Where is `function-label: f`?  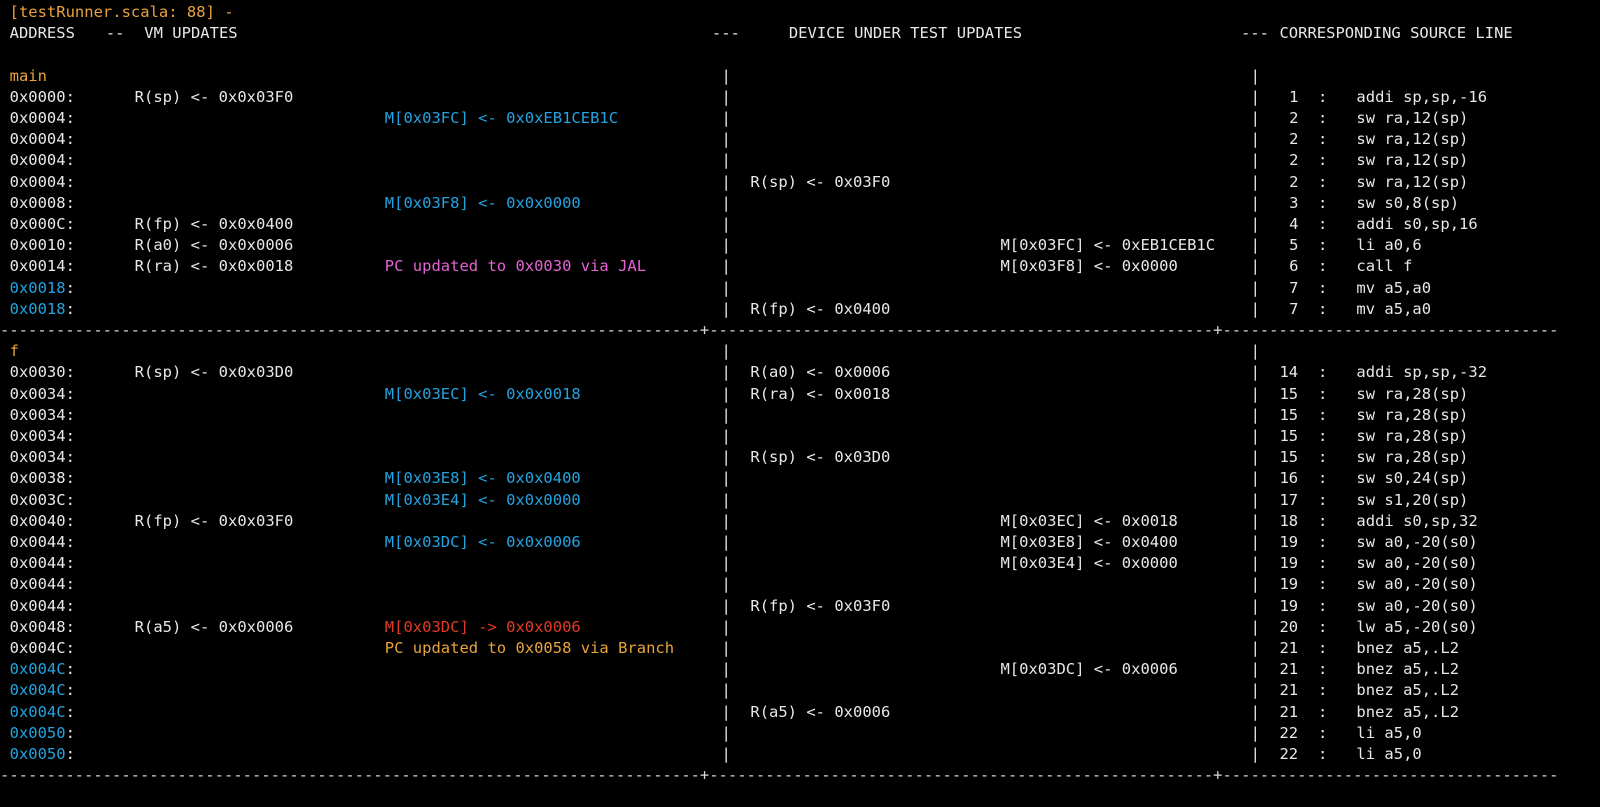
function-label: f is located at coordinates (14, 351).